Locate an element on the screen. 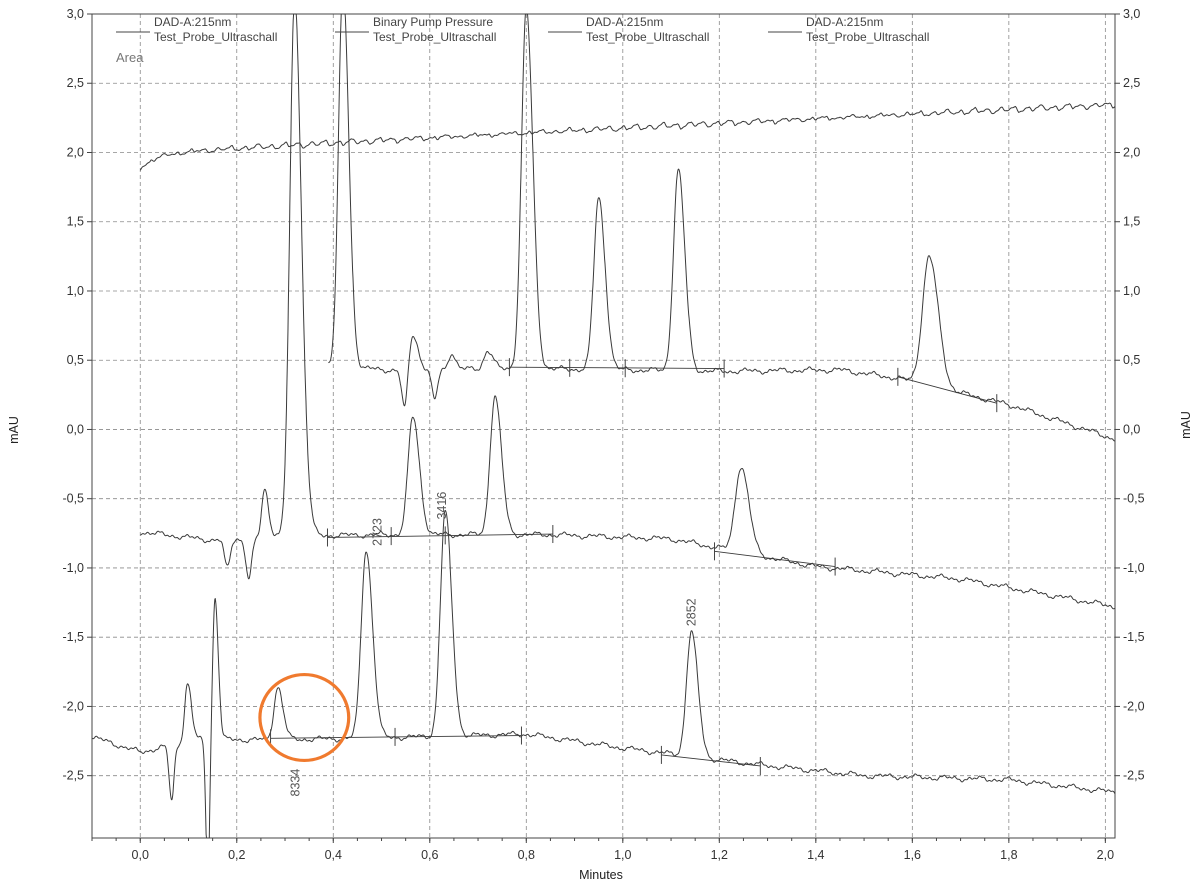  y-tick-label-right: 2,0 is located at coordinates (1131, 152).